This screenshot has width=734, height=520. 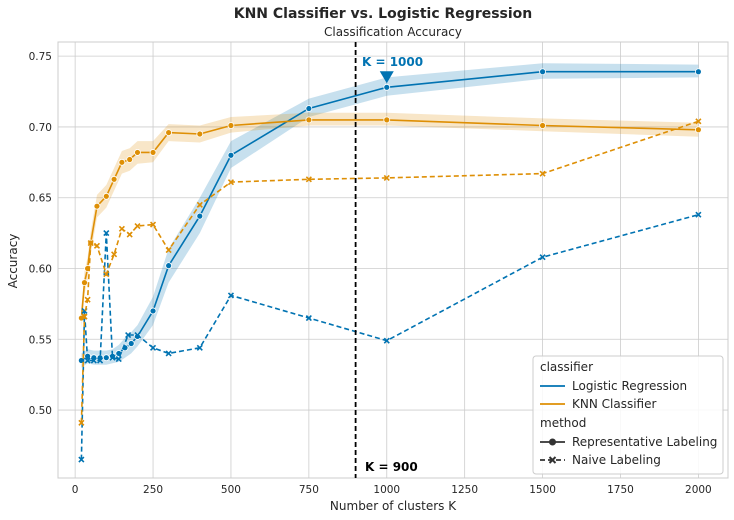 What do you see at coordinates (542, 490) in the screenshot?
I see `x-tick-label: 1500` at bounding box center [542, 490].